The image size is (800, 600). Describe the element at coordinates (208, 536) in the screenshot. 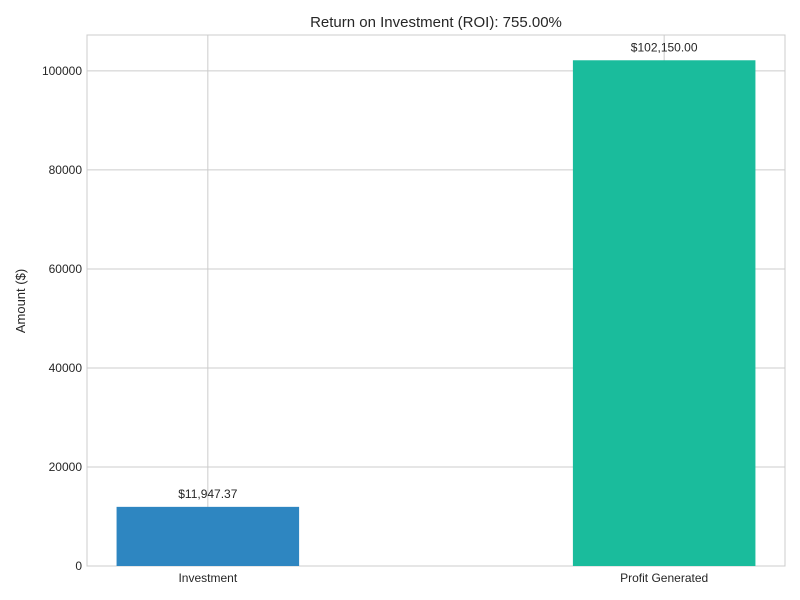

I see `bar-investment` at that location.